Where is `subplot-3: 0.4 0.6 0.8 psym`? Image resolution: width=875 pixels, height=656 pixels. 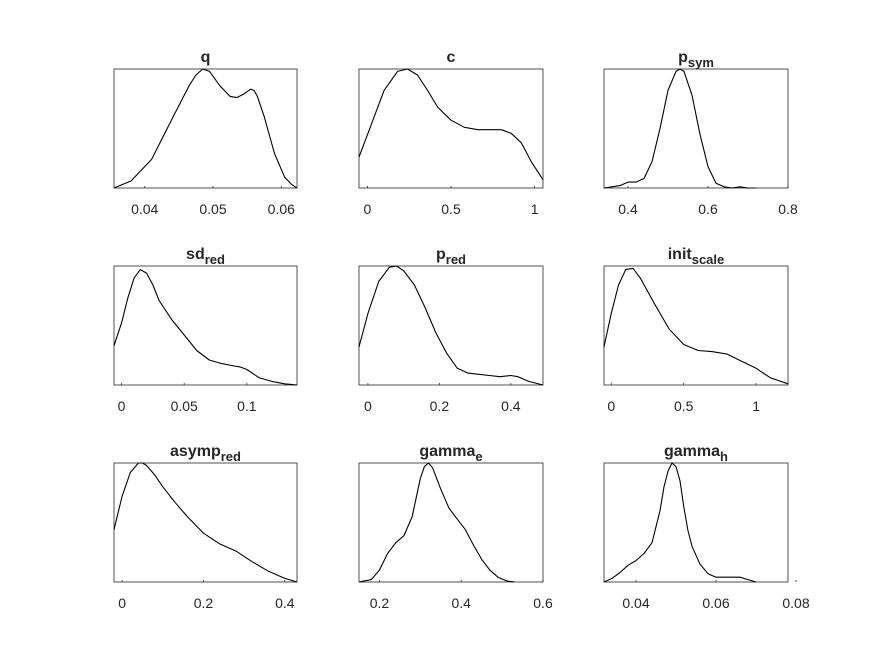 subplot-3: 0.4 0.6 0.8 psym is located at coordinates (700, 133).